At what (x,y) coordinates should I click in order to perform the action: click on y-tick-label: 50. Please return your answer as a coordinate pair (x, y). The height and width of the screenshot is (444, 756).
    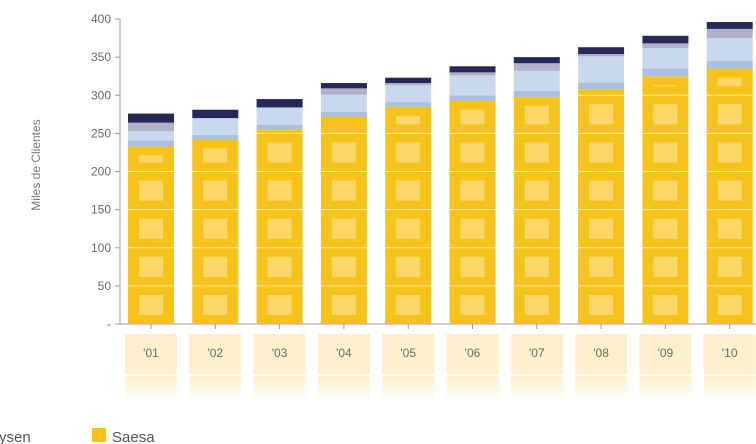
    Looking at the image, I should click on (105, 286).